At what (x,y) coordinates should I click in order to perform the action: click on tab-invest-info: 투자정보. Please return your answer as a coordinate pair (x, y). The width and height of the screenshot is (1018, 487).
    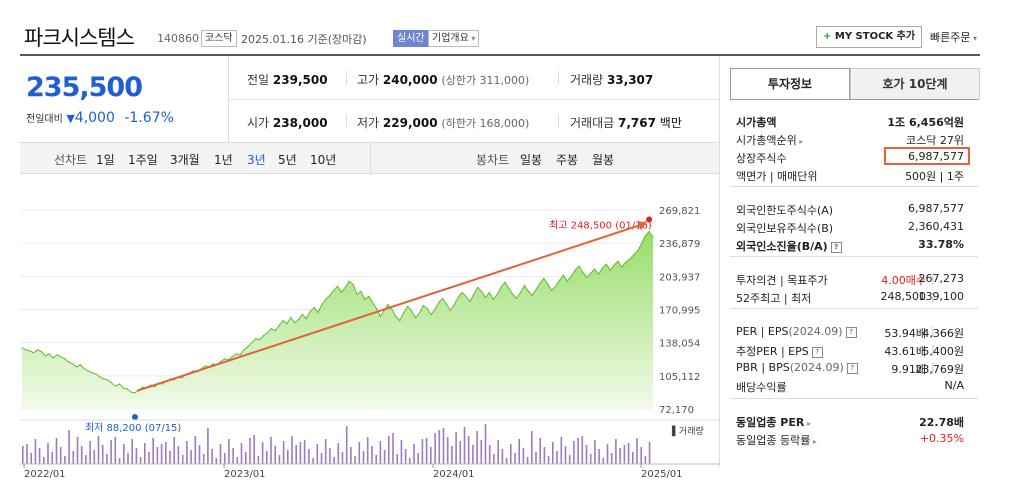
    Looking at the image, I should click on (790, 83).